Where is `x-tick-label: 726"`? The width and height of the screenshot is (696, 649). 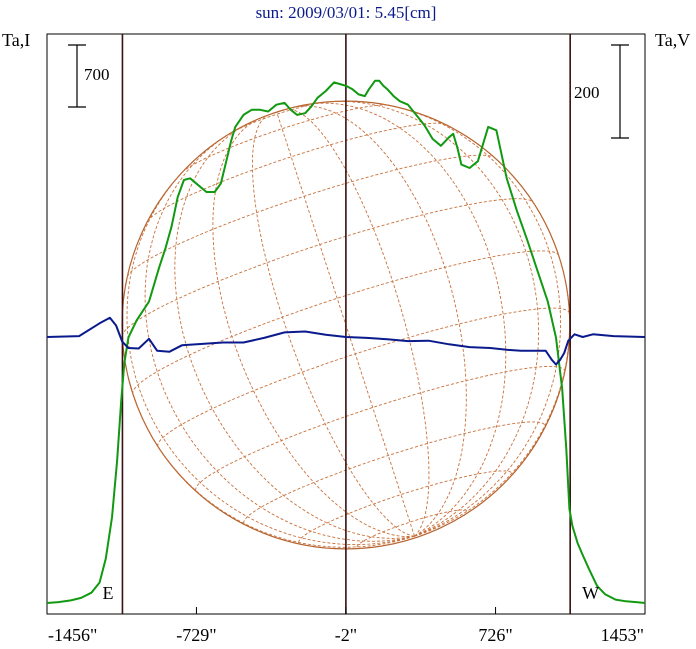
x-tick-label: 726" is located at coordinates (495, 635).